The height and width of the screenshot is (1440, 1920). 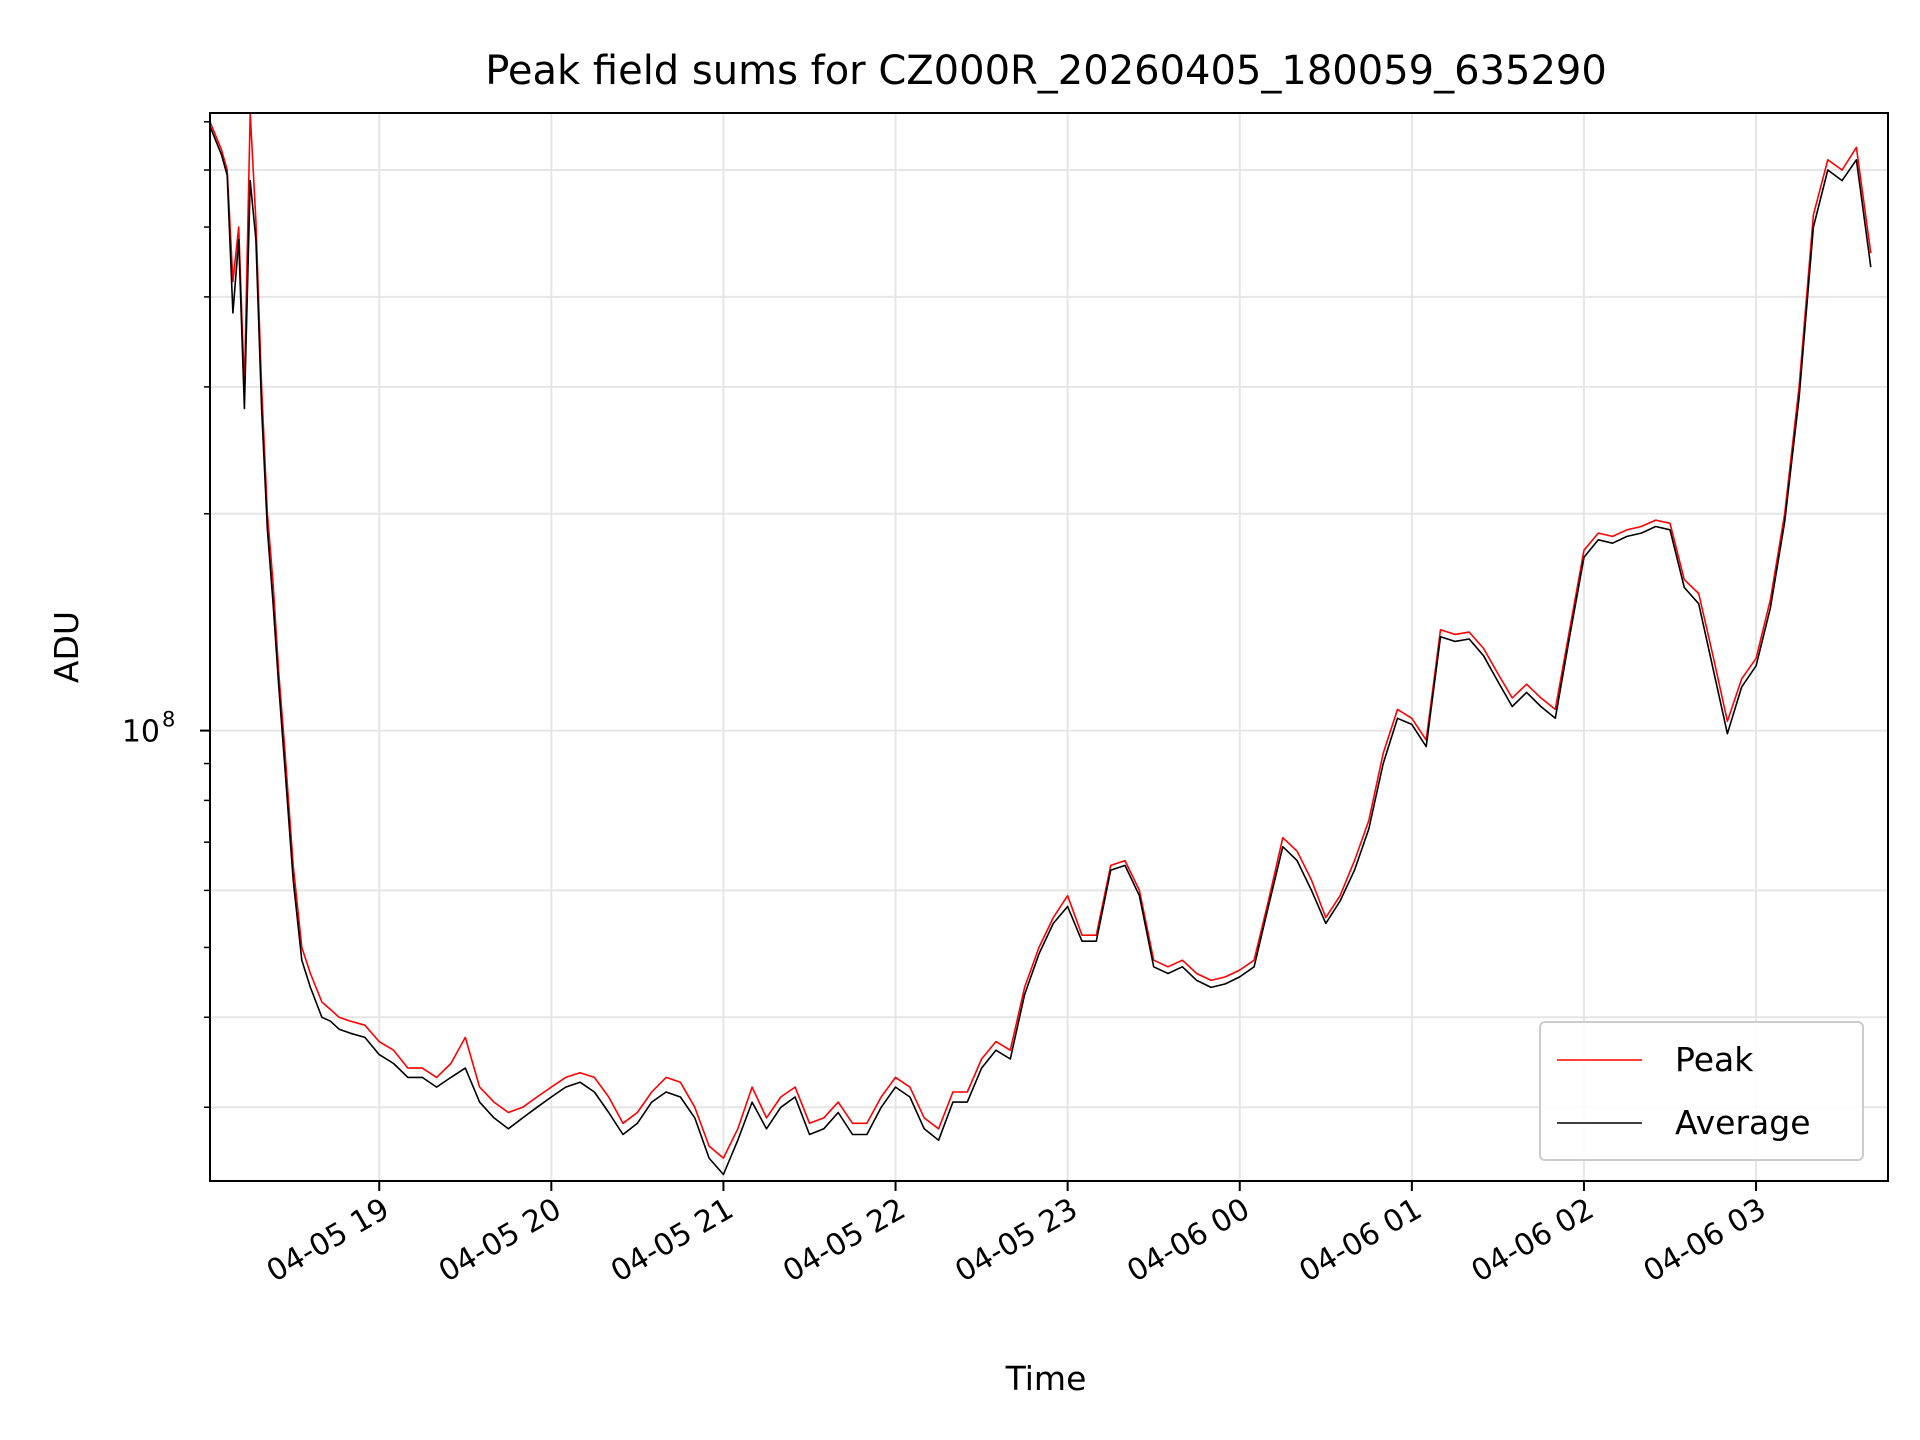 I want to click on y-tick-label-exponent: 8, so click(x=168, y=720).